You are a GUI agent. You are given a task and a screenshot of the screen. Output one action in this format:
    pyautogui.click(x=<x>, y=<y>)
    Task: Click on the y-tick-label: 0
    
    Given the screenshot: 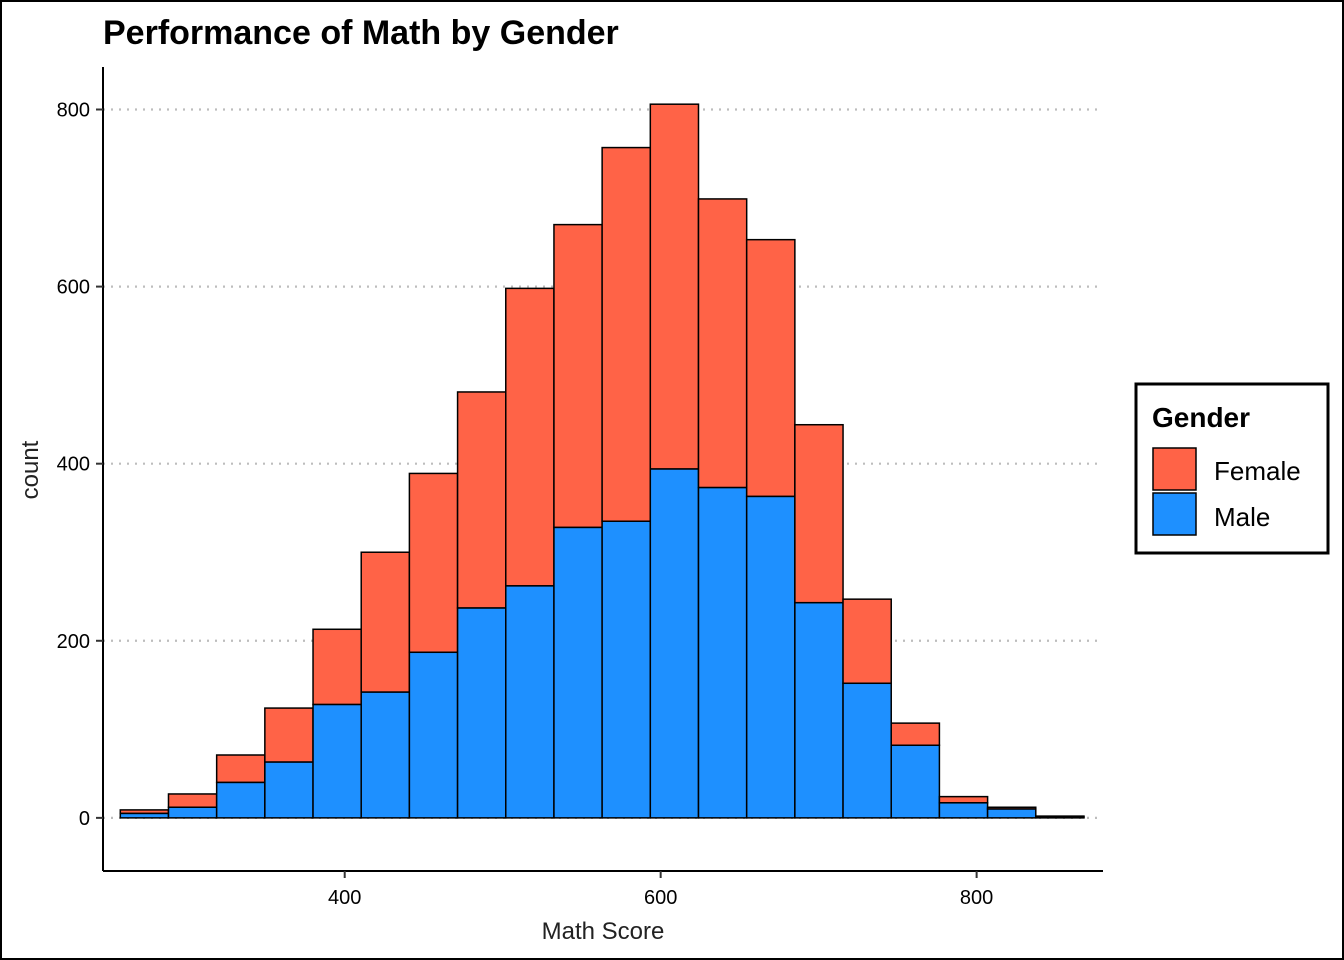 What is the action you would take?
    pyautogui.click(x=84, y=819)
    